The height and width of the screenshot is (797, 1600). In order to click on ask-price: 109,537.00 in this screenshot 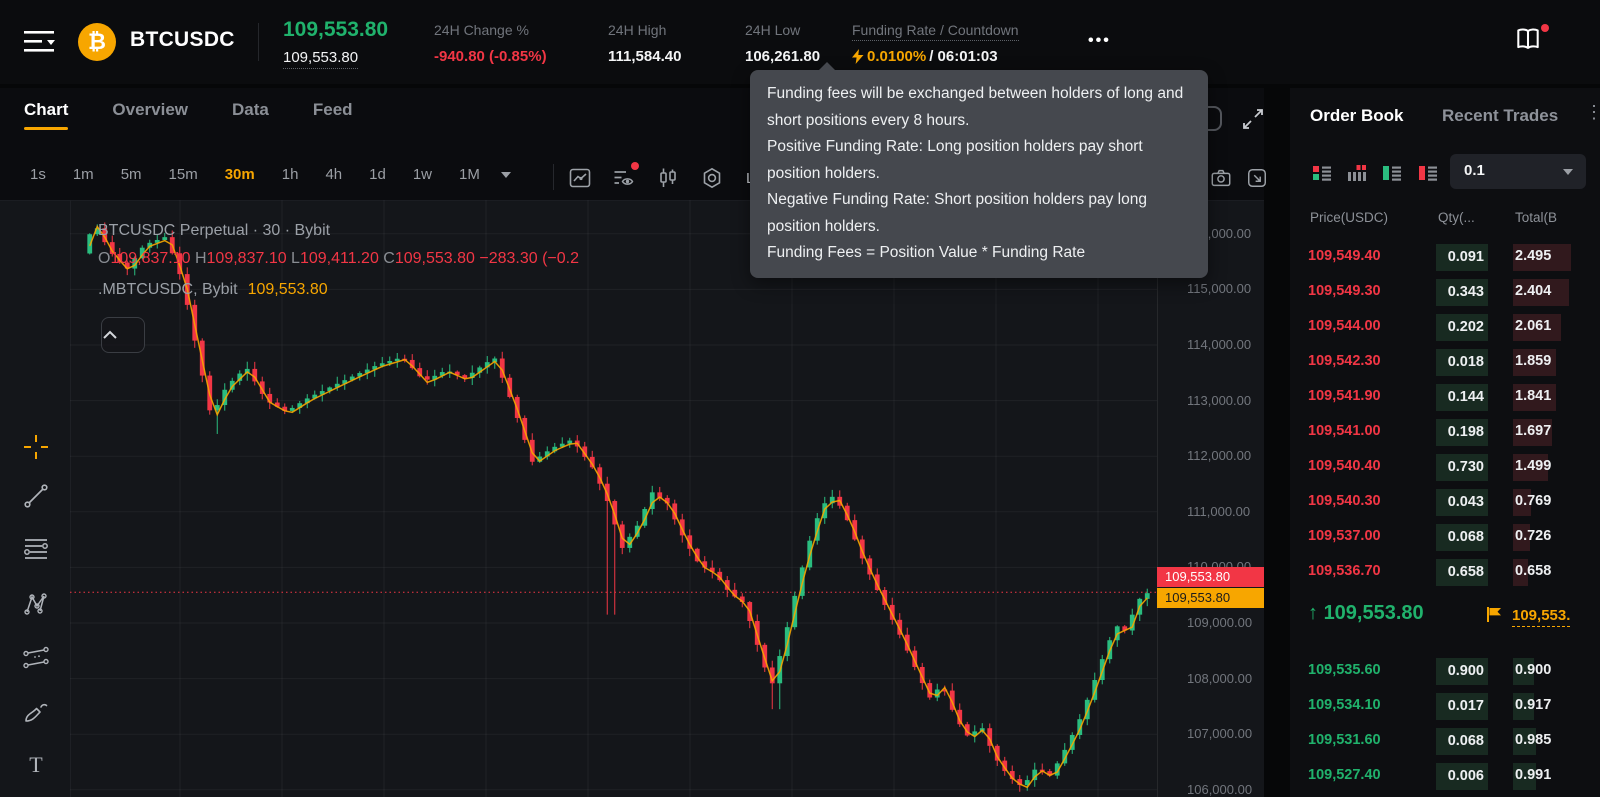, I will do `click(1344, 536)`.